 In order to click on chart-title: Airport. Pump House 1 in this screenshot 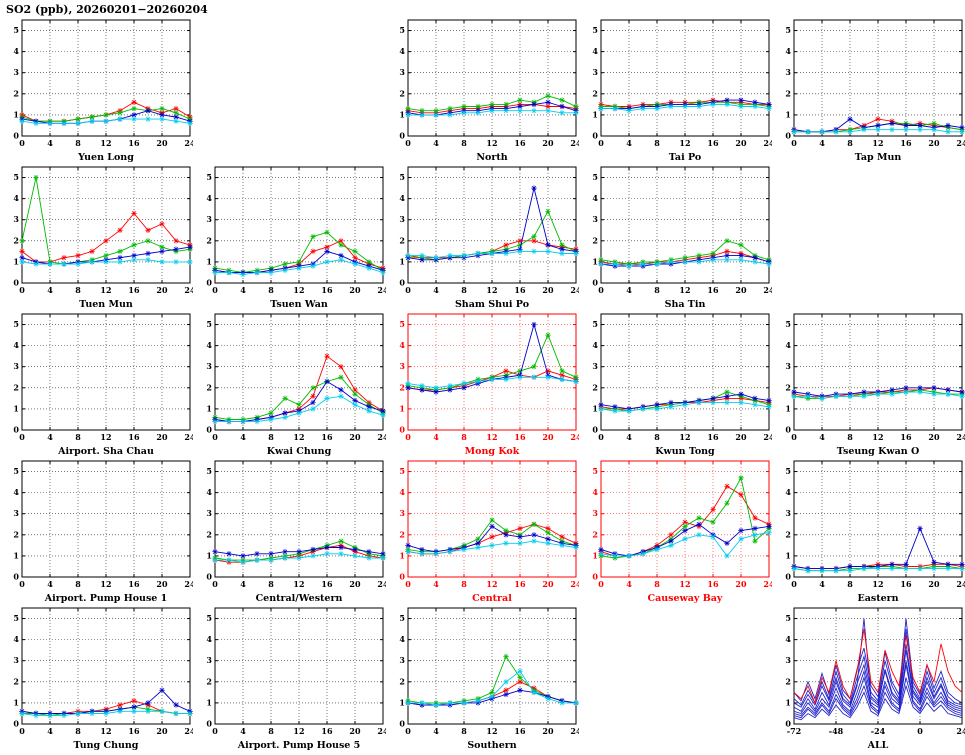, I will do `click(106, 598)`.